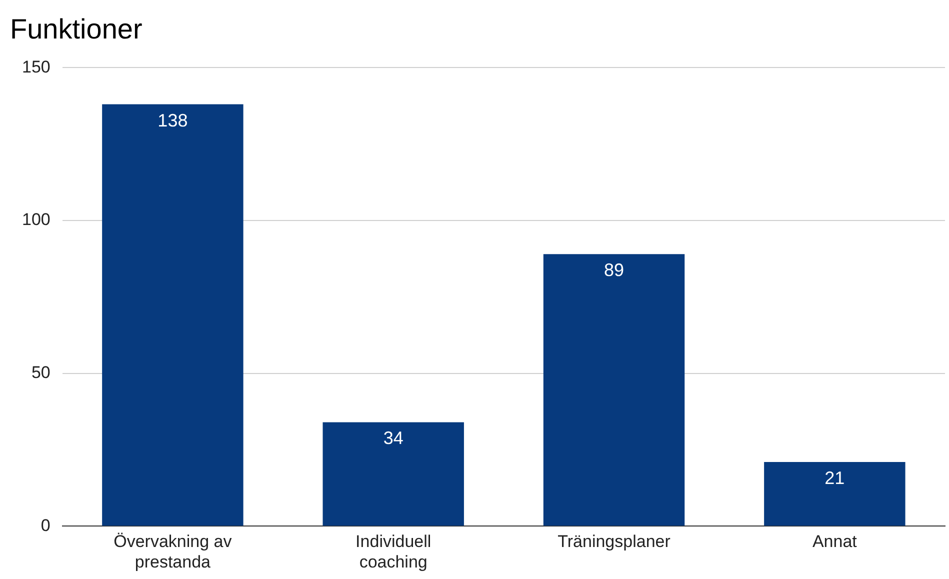 This screenshot has width=949, height=579. I want to click on x-tick-label: Träningsplaner, so click(614, 542).